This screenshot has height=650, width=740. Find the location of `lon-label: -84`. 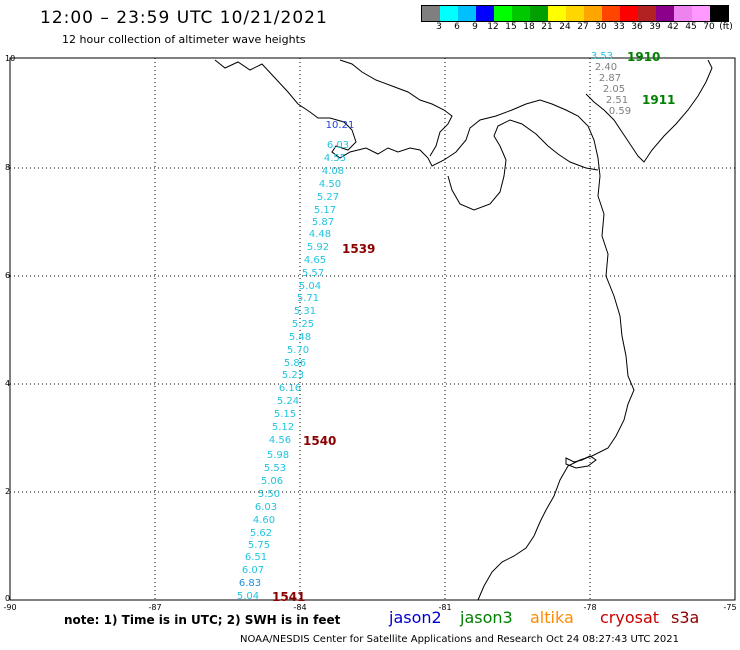

lon-label: -84 is located at coordinates (300, 607).